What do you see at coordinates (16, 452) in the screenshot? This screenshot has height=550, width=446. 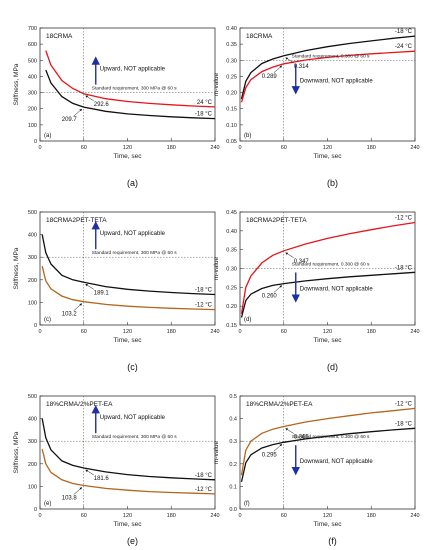 I see `y-axis-label: Stiffness, MPa` at bounding box center [16, 452].